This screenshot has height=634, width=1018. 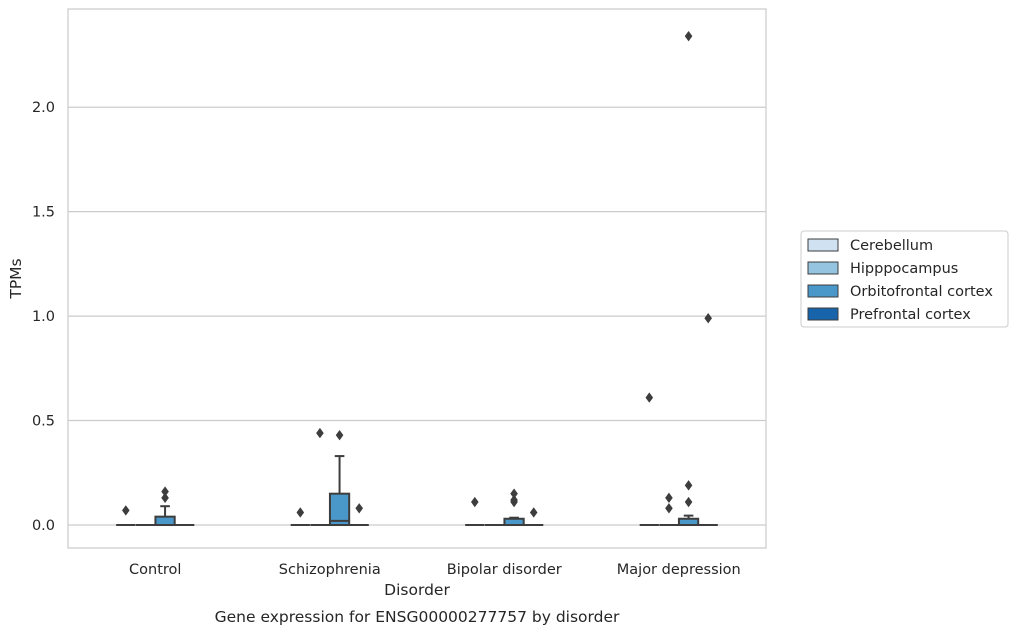 What do you see at coordinates (330, 570) in the screenshot?
I see `x-tick-label: Schizophrenia` at bounding box center [330, 570].